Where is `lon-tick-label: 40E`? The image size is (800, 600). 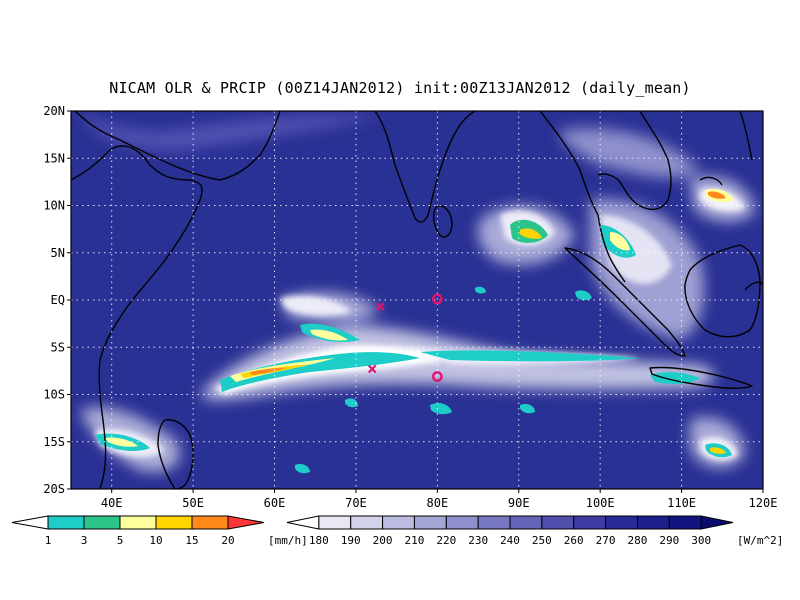 lon-tick-label: 40E is located at coordinates (112, 503).